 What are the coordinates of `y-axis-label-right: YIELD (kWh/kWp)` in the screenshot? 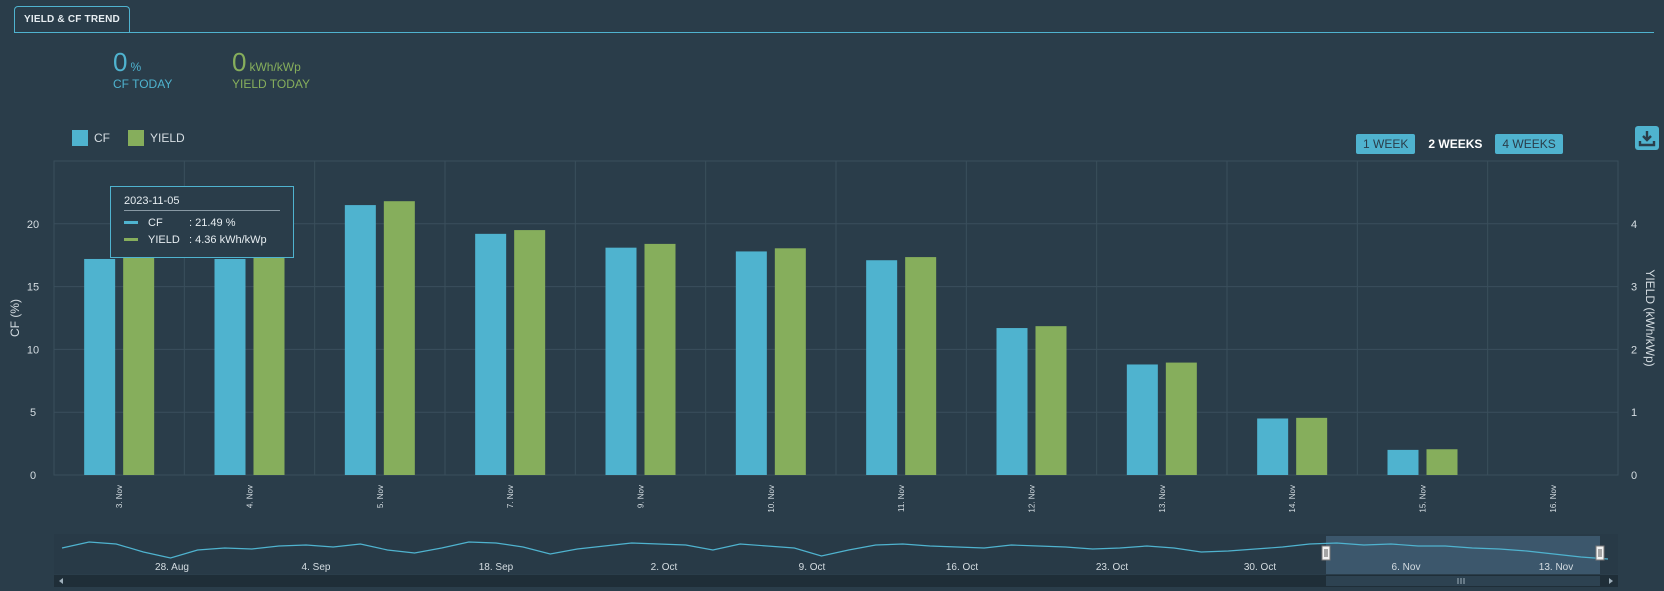 It's located at (1650, 317).